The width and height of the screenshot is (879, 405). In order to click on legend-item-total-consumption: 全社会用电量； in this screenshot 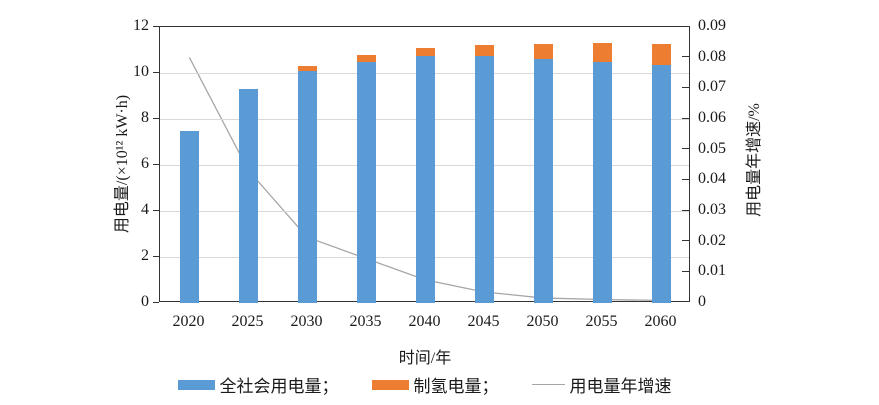, I will do `click(258, 384)`.